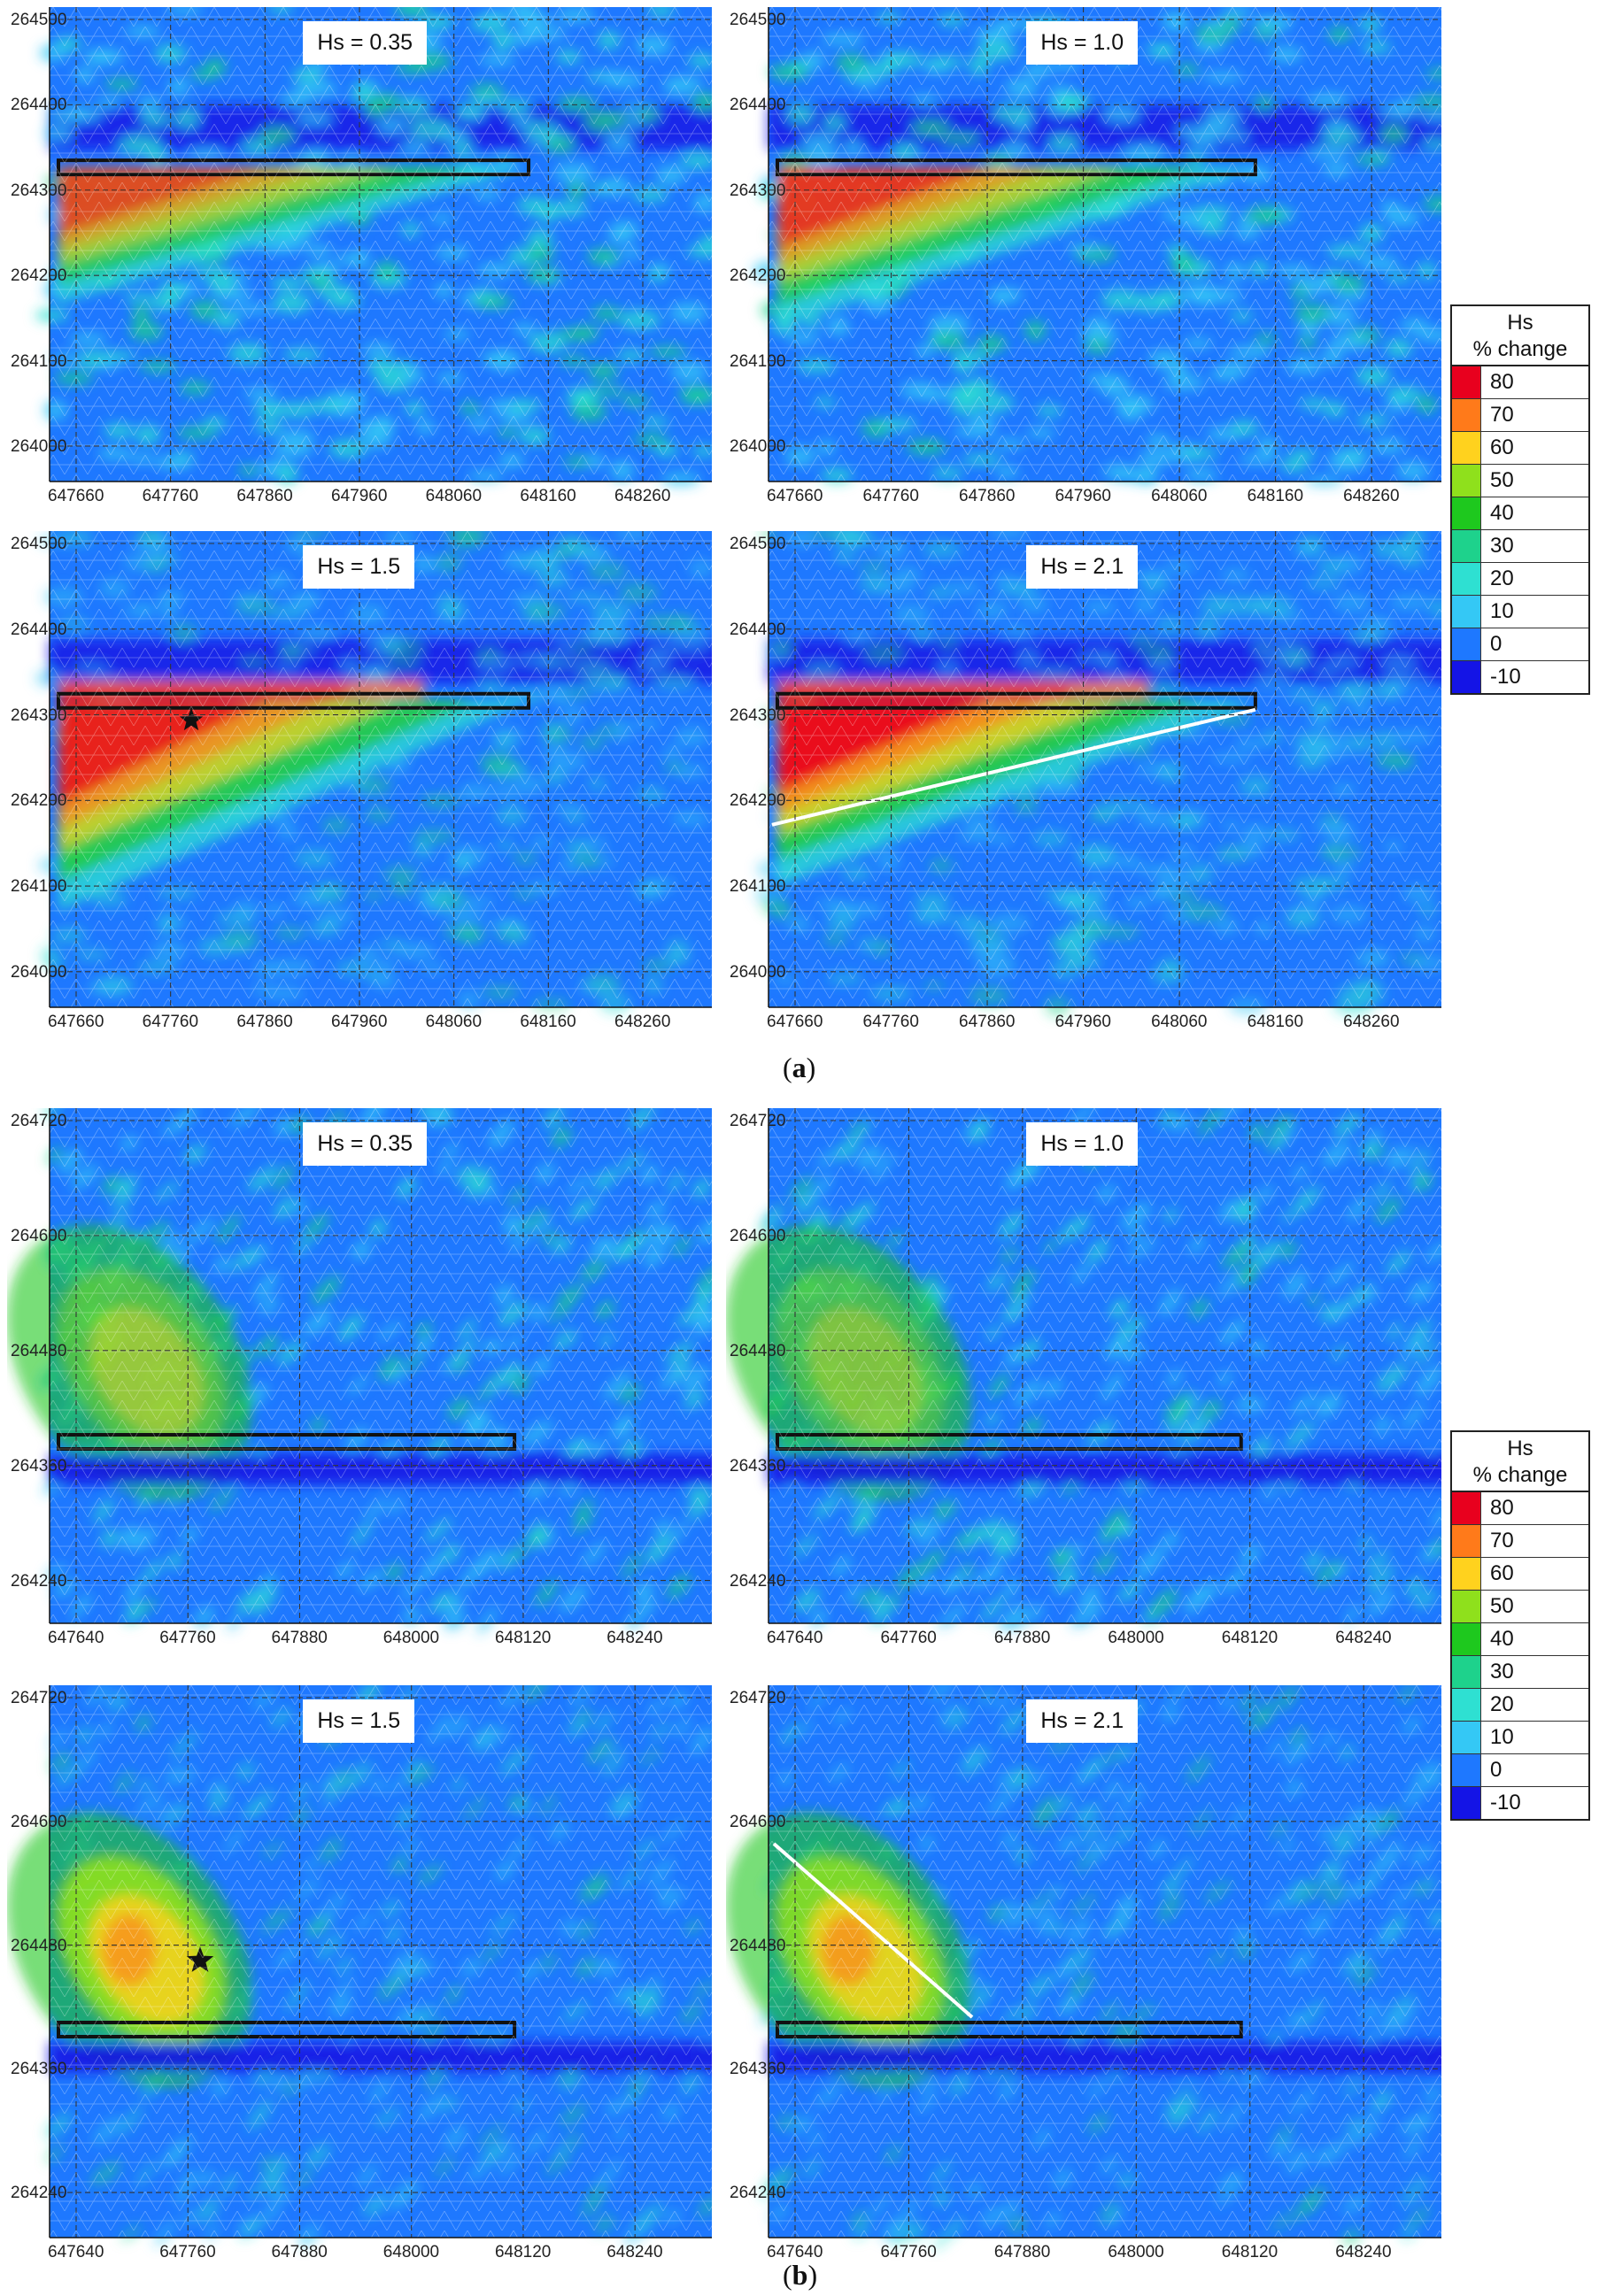 The height and width of the screenshot is (2296, 1599). What do you see at coordinates (1502, 382) in the screenshot?
I see `legend-value: 80` at bounding box center [1502, 382].